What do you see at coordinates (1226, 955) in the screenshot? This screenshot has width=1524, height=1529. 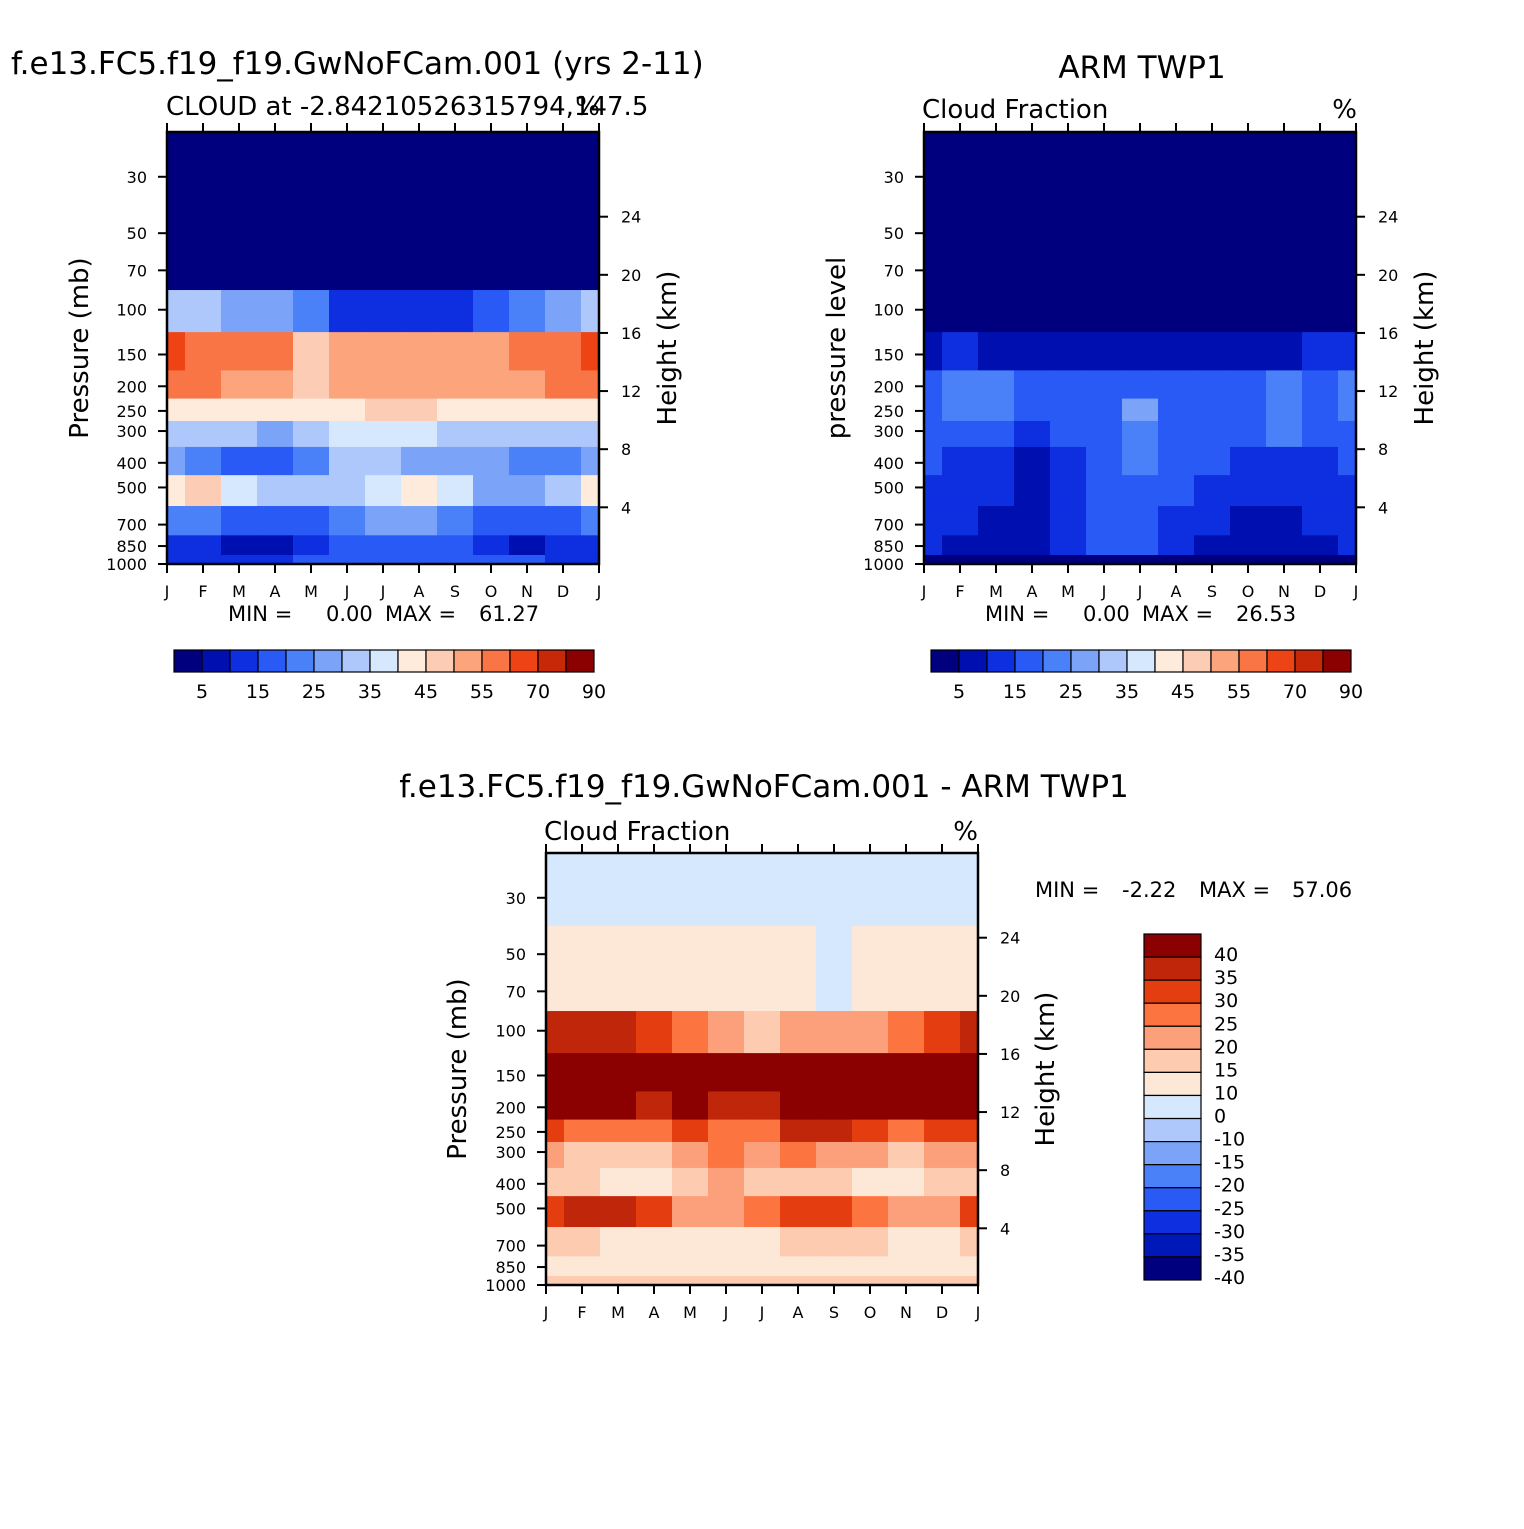 I see `colorbar-label: 40` at bounding box center [1226, 955].